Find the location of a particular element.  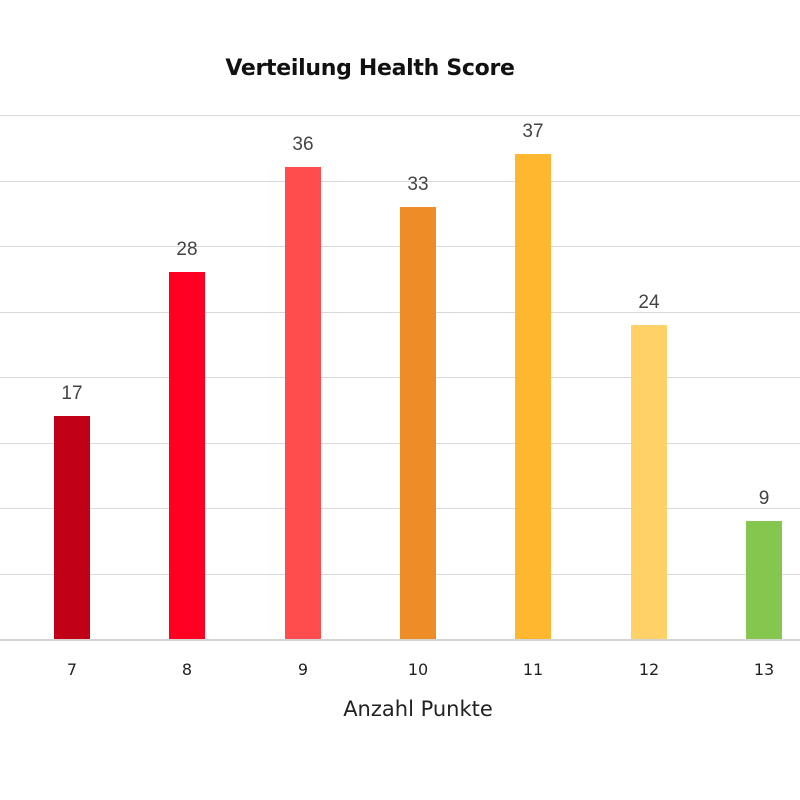

x-tick-label: 10 is located at coordinates (418, 669).